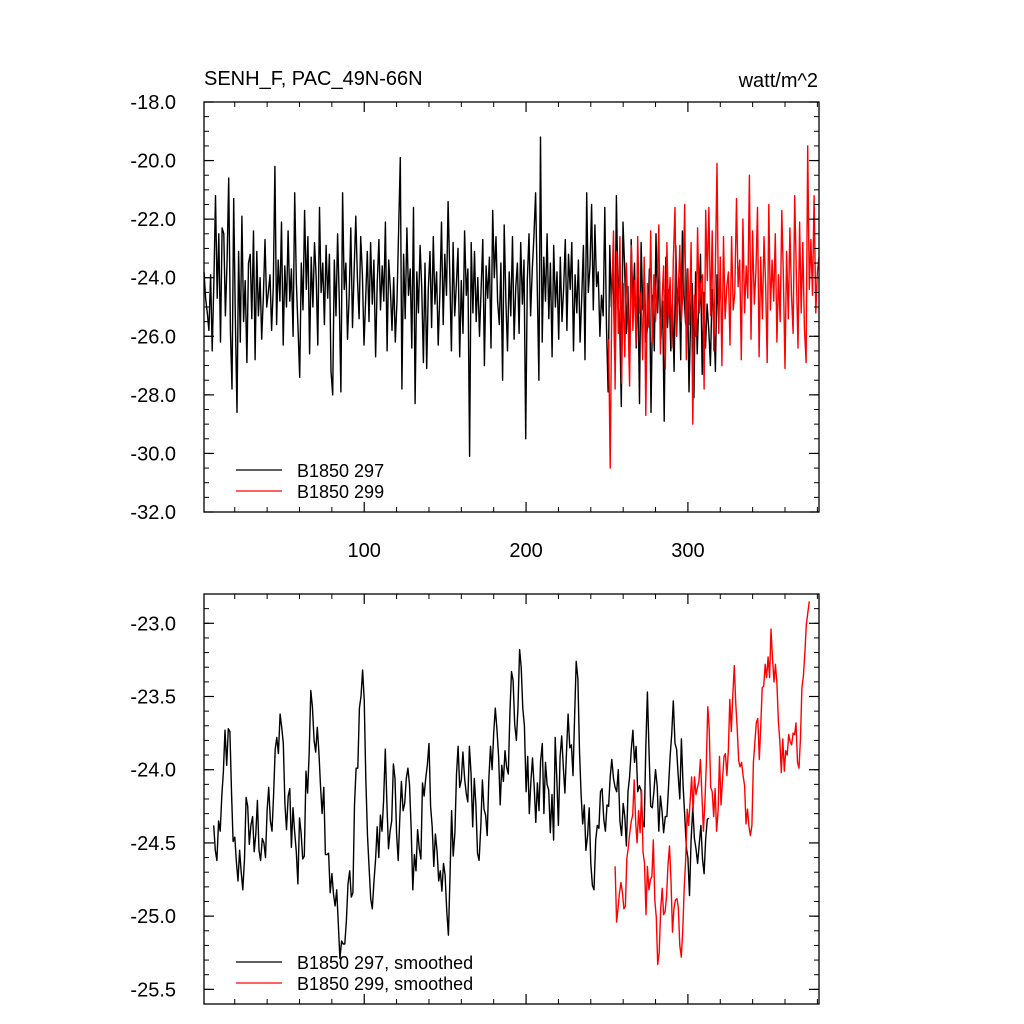  I want to click on top-legend: B1850 297 B1850 299, so click(310, 481).